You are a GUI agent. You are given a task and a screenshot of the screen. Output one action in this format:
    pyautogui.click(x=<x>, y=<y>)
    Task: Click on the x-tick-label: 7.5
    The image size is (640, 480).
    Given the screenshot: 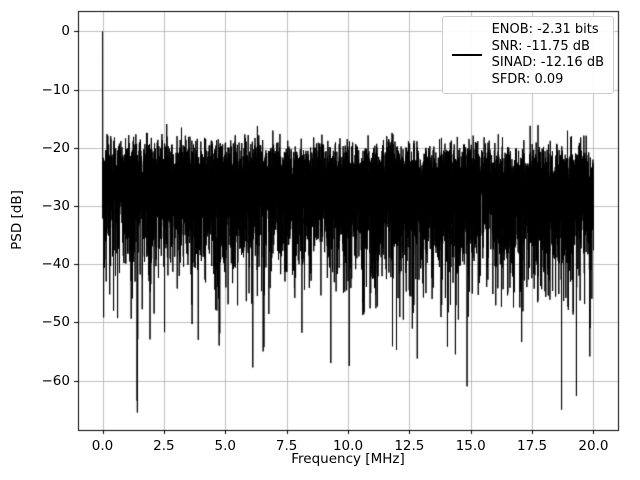 What is the action you would take?
    pyautogui.click(x=286, y=446)
    